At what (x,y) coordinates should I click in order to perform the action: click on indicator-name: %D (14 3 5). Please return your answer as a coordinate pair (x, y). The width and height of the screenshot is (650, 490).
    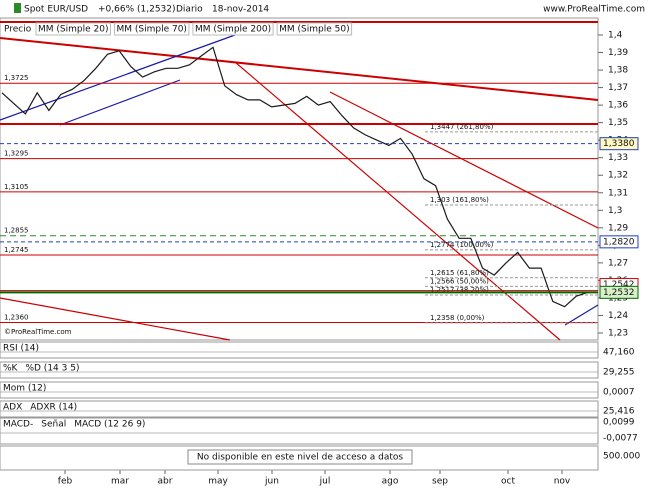
    Looking at the image, I should click on (52, 369).